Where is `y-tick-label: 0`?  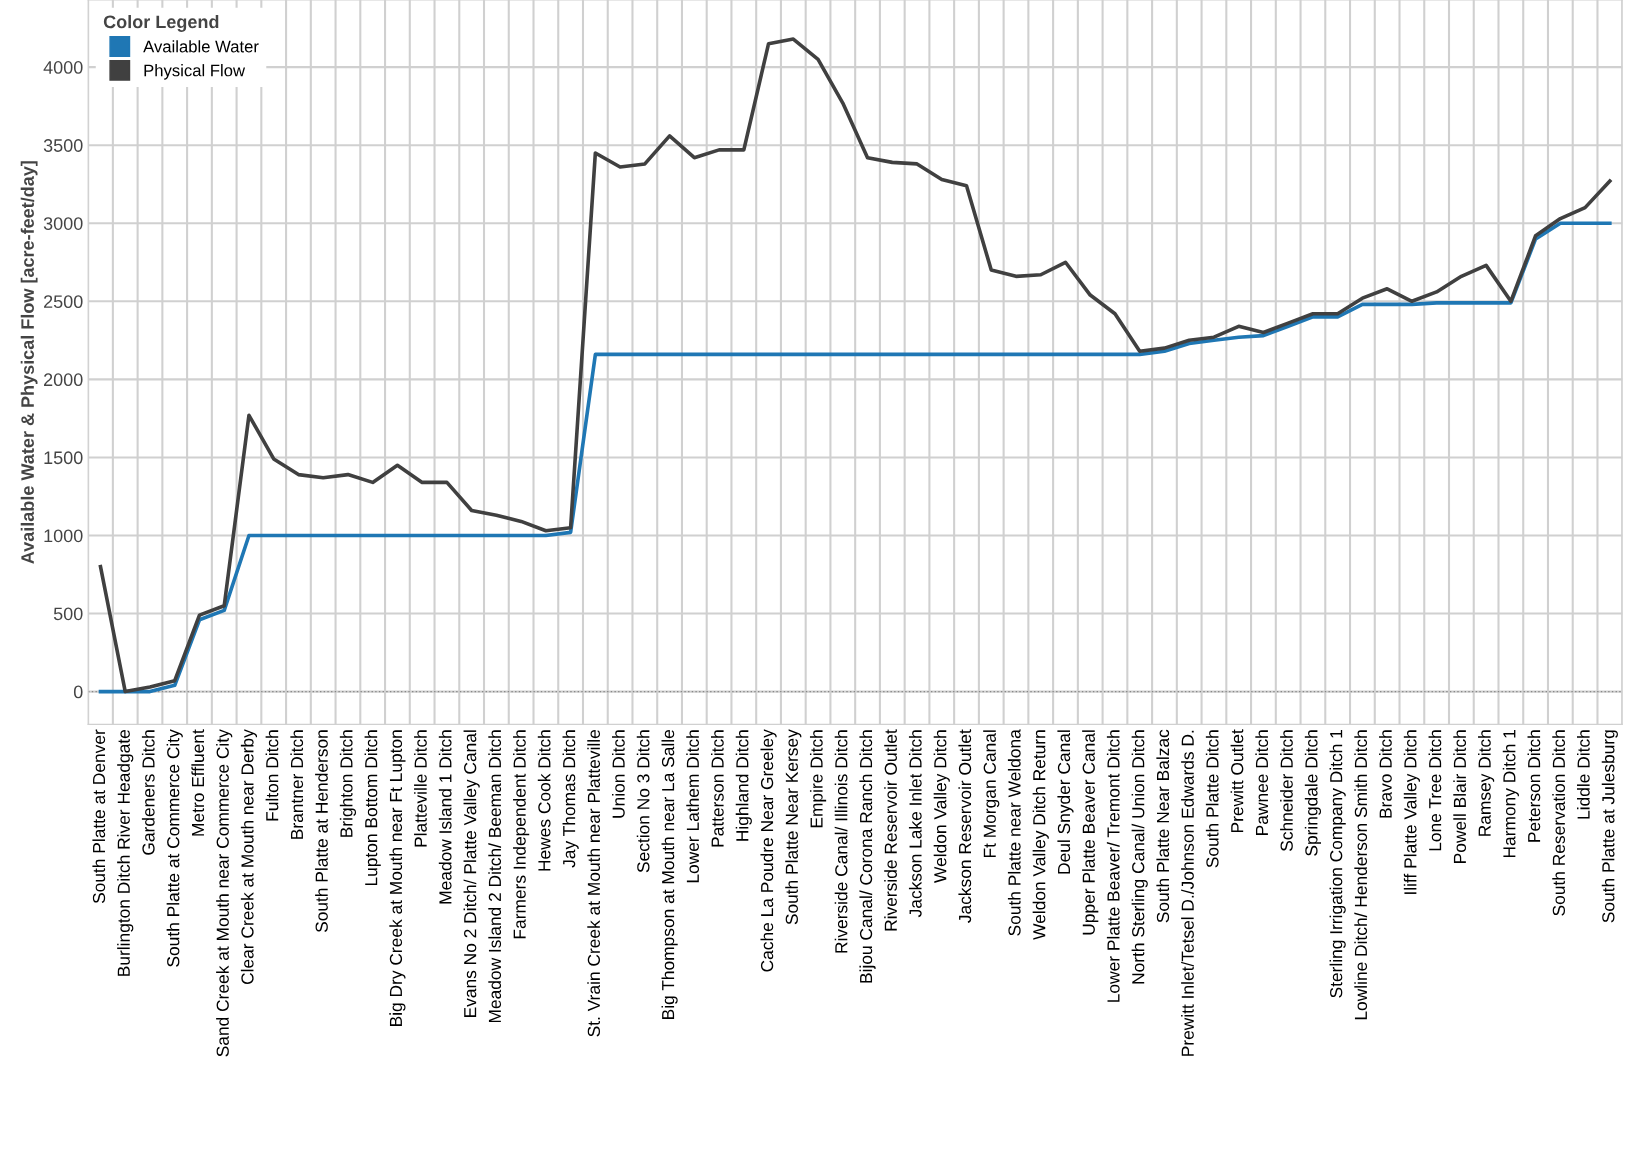 y-tick-label: 0 is located at coordinates (78, 692).